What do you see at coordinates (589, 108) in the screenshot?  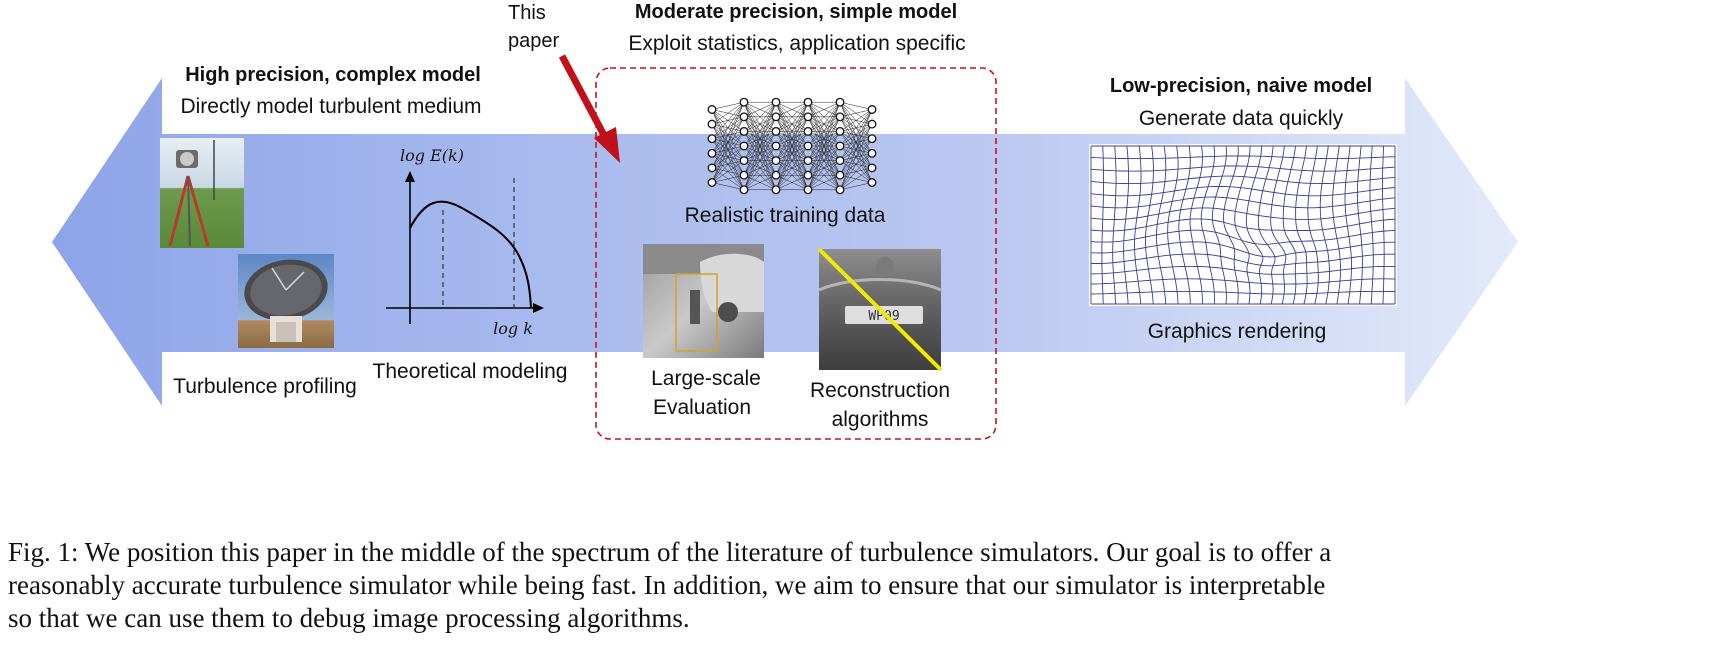 I see `pointer-arrow` at bounding box center [589, 108].